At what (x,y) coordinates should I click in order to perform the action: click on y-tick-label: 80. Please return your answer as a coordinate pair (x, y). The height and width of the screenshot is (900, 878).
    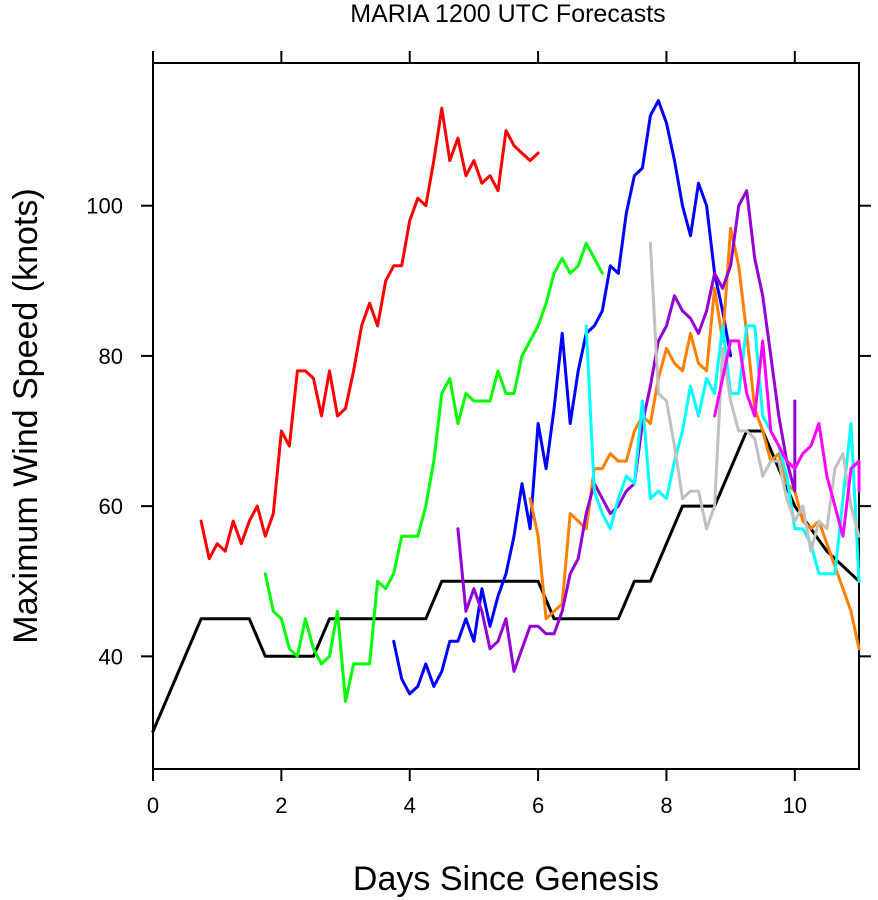
    Looking at the image, I should click on (111, 356).